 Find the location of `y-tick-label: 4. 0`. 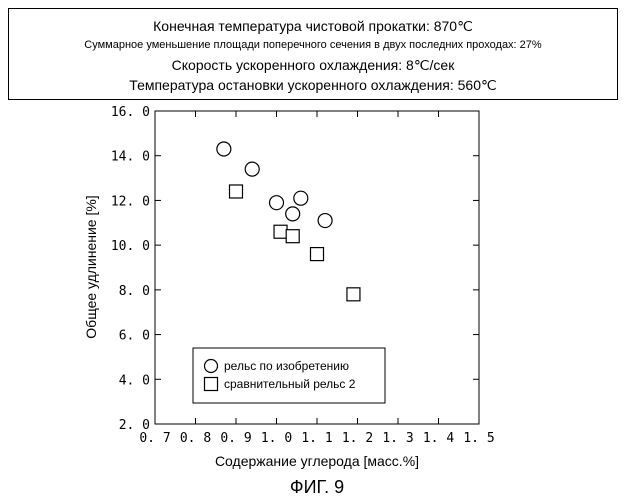

y-tick-label: 4. 0 is located at coordinates (134, 380).